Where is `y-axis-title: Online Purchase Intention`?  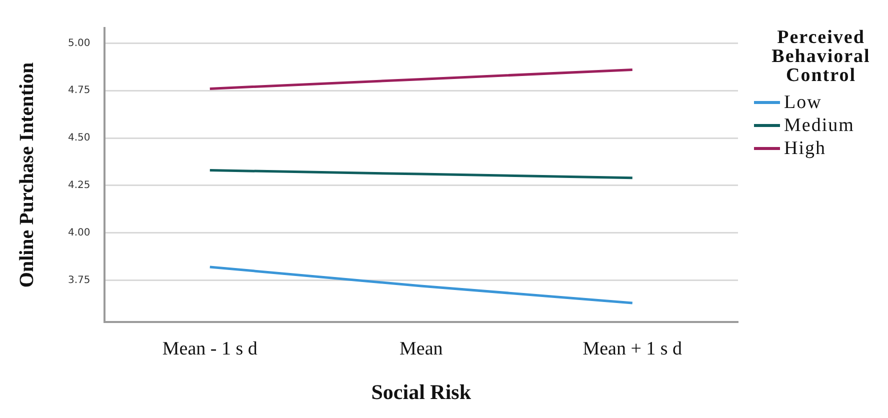 y-axis-title: Online Purchase Intention is located at coordinates (27, 175).